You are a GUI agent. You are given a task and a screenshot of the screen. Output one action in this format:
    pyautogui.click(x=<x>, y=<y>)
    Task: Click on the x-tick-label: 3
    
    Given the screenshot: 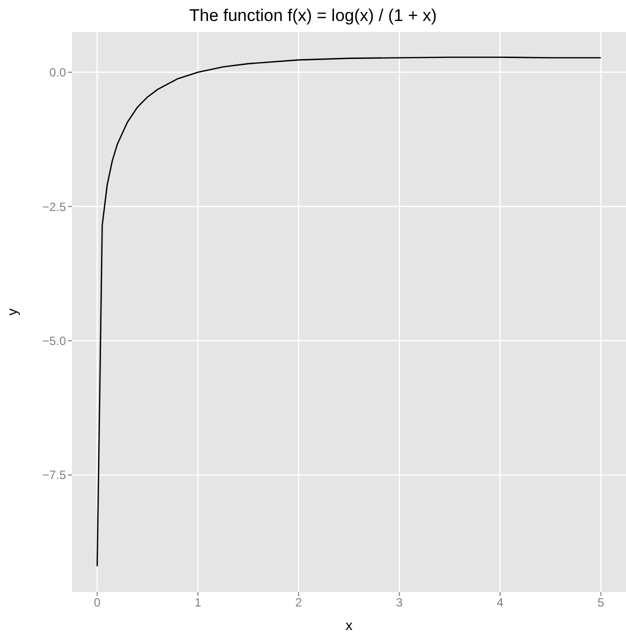 What is the action you would take?
    pyautogui.click(x=400, y=603)
    